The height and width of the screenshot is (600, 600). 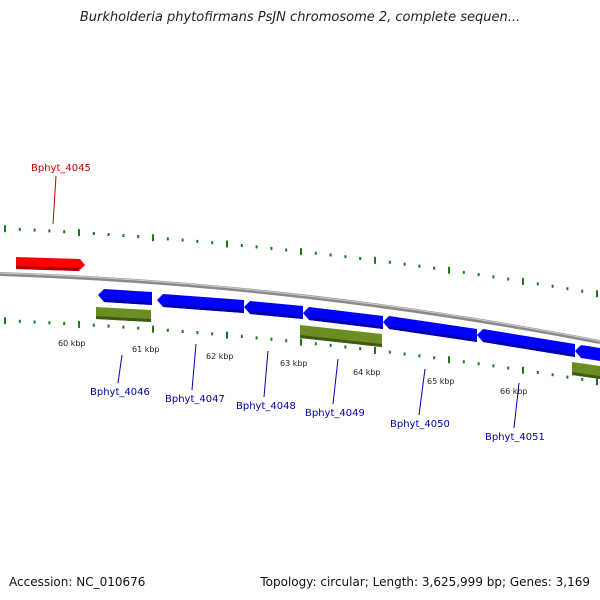 I want to click on tick-label: 61 kbp, so click(x=146, y=349).